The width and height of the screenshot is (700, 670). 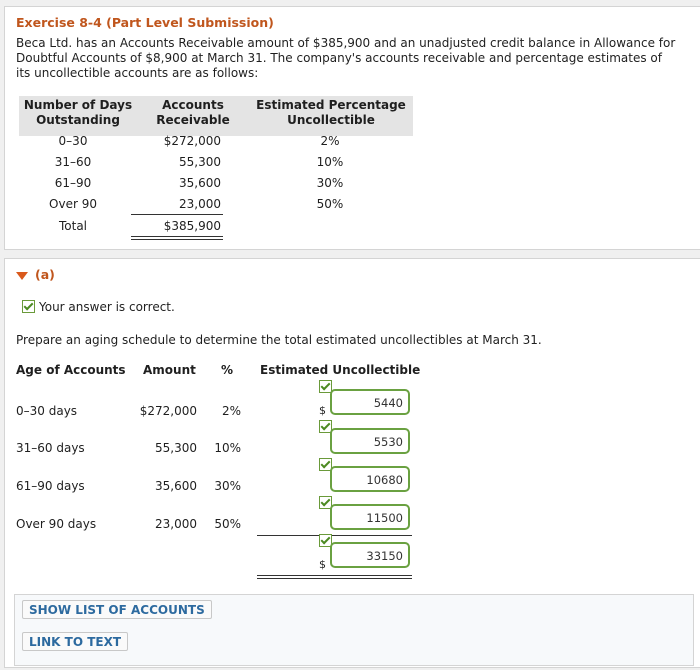 I want to click on aging-row-age: 0–30 days, so click(x=47, y=411).